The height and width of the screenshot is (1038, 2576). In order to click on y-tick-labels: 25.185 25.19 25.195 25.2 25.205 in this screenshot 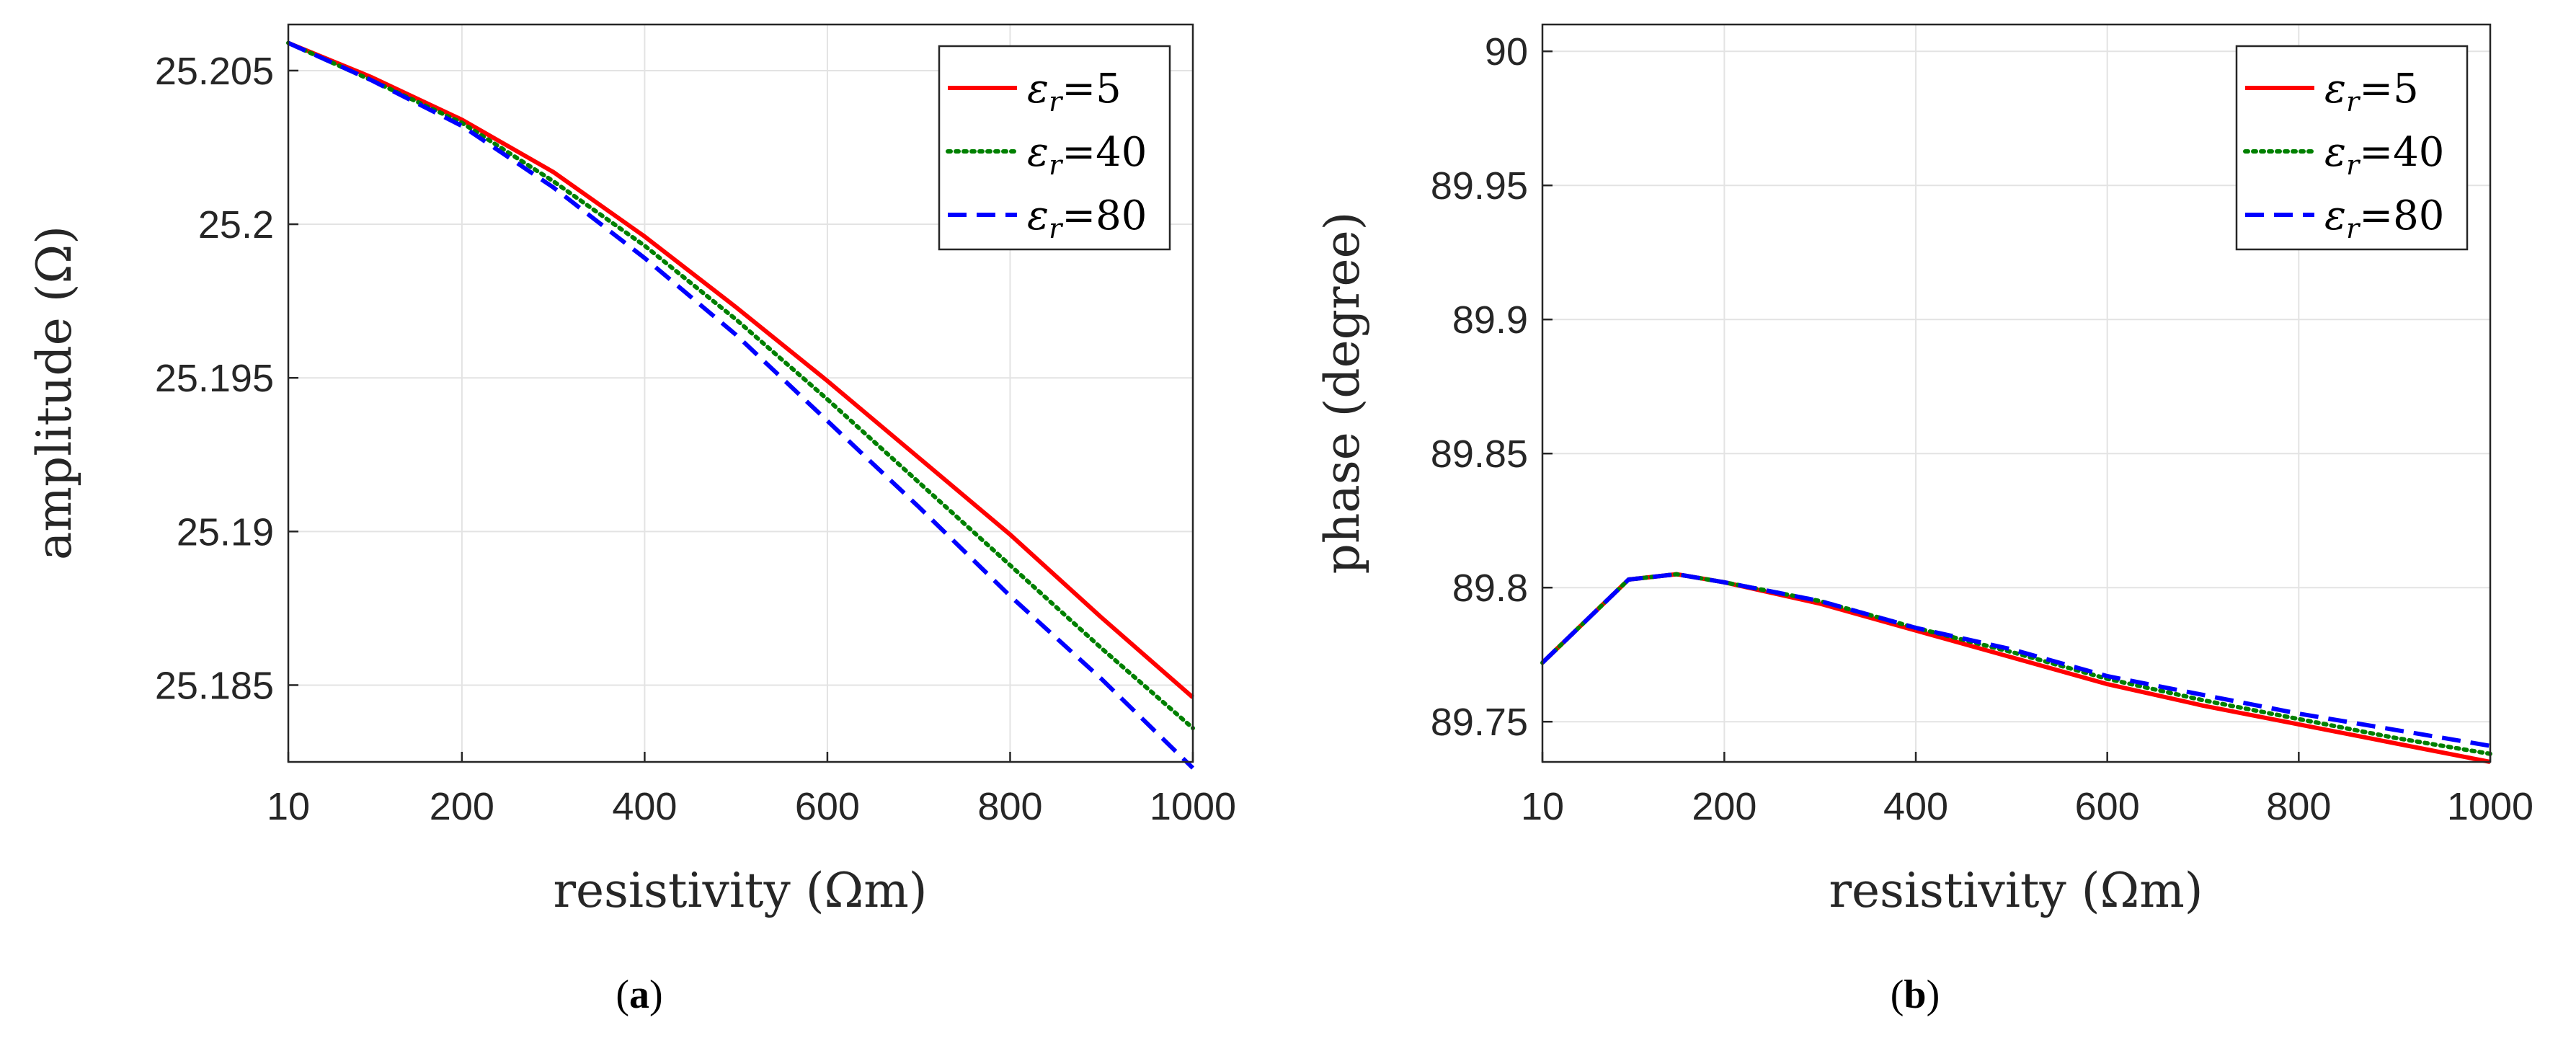, I will do `click(214, 379)`.